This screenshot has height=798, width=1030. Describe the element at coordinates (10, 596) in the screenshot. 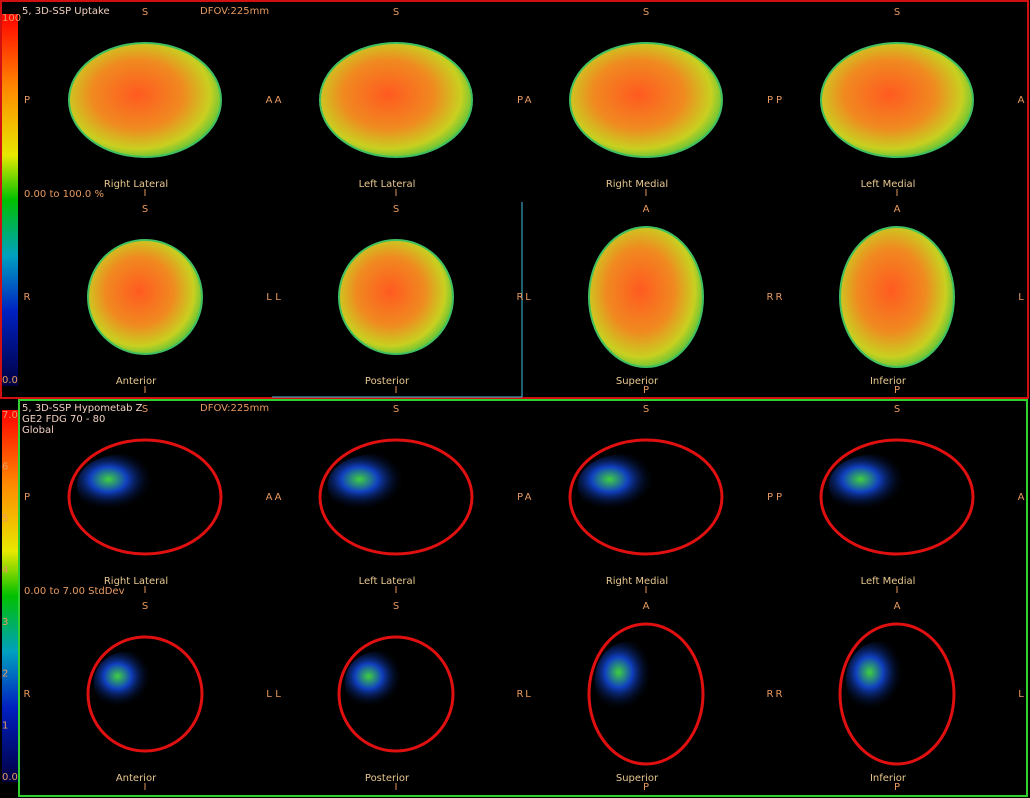

I see `color-bar` at that location.